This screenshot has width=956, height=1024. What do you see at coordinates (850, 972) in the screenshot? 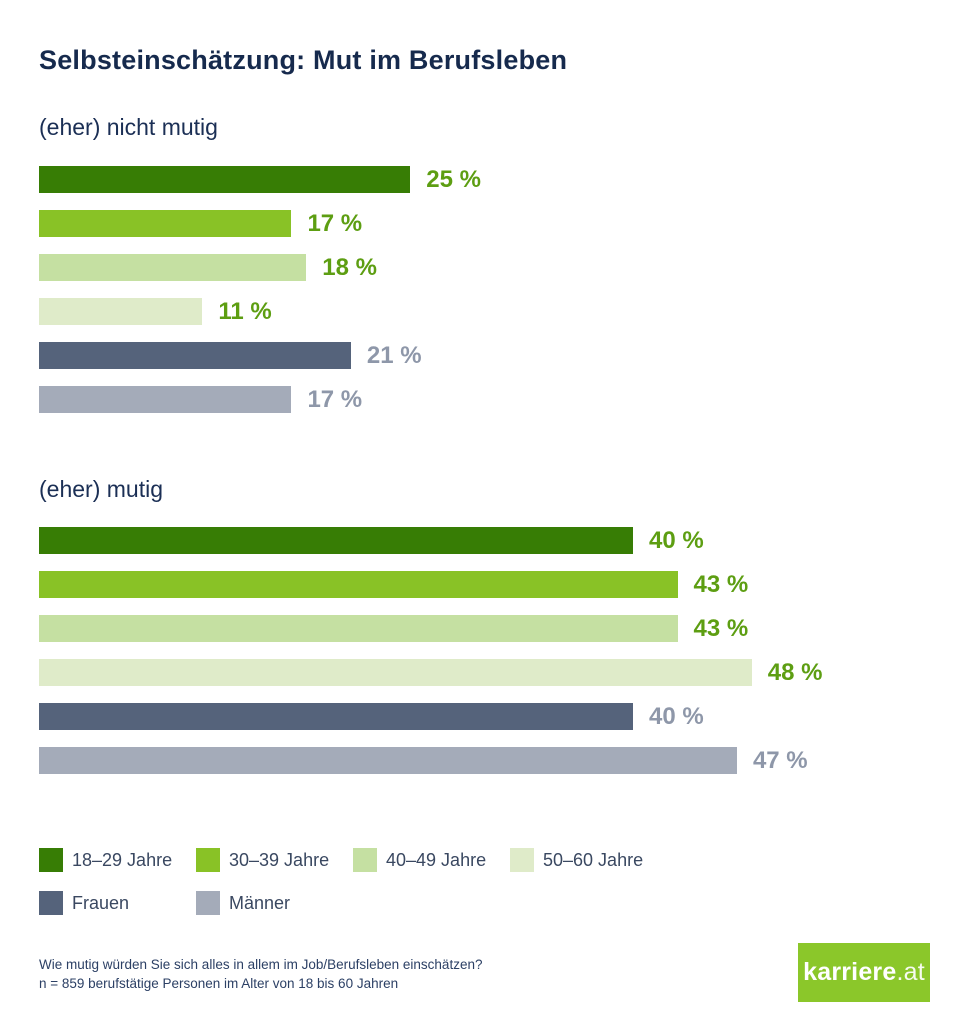
I see `logo-brand-bold: karriere` at bounding box center [850, 972].